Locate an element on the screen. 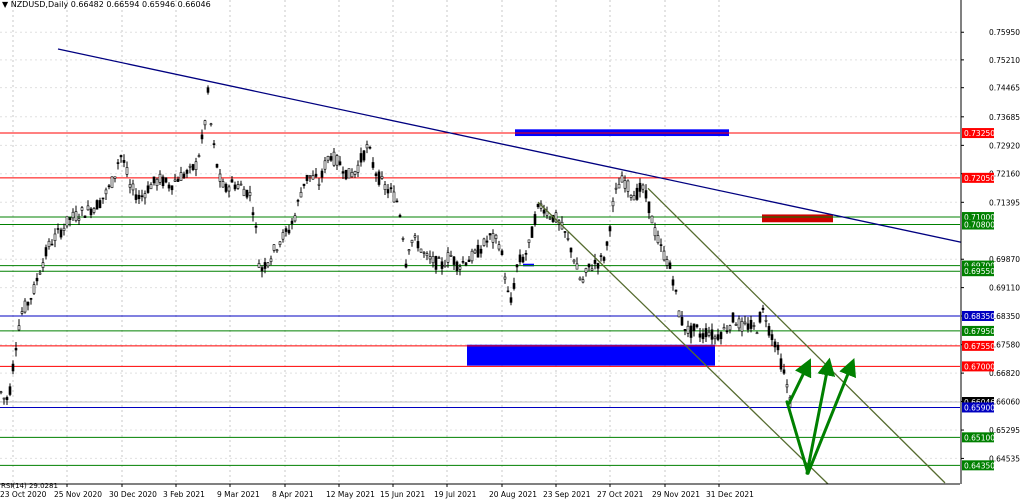 The height and width of the screenshot is (504, 1024). price-tick-label: 0.66060 is located at coordinates (1004, 401).